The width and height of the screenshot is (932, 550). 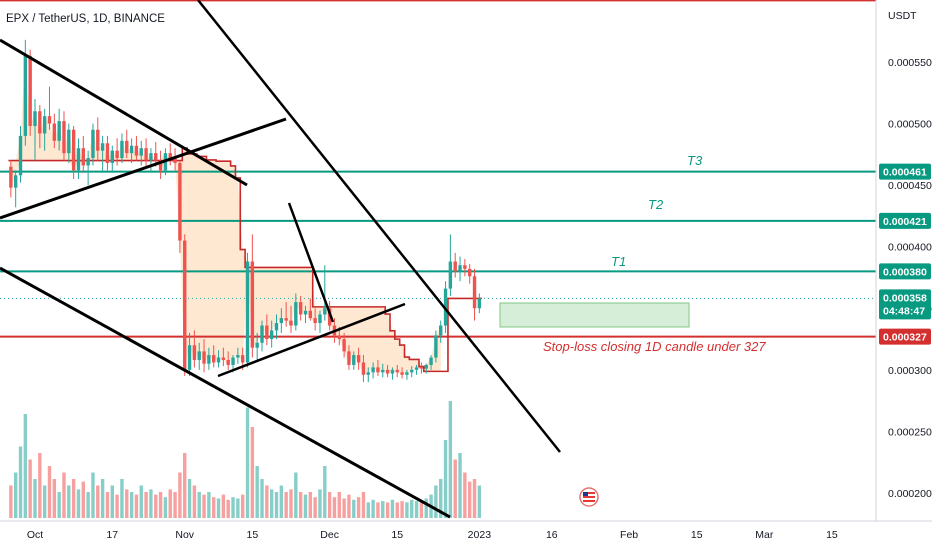 I want to click on price-scale-currency: USDT, so click(x=902, y=16).